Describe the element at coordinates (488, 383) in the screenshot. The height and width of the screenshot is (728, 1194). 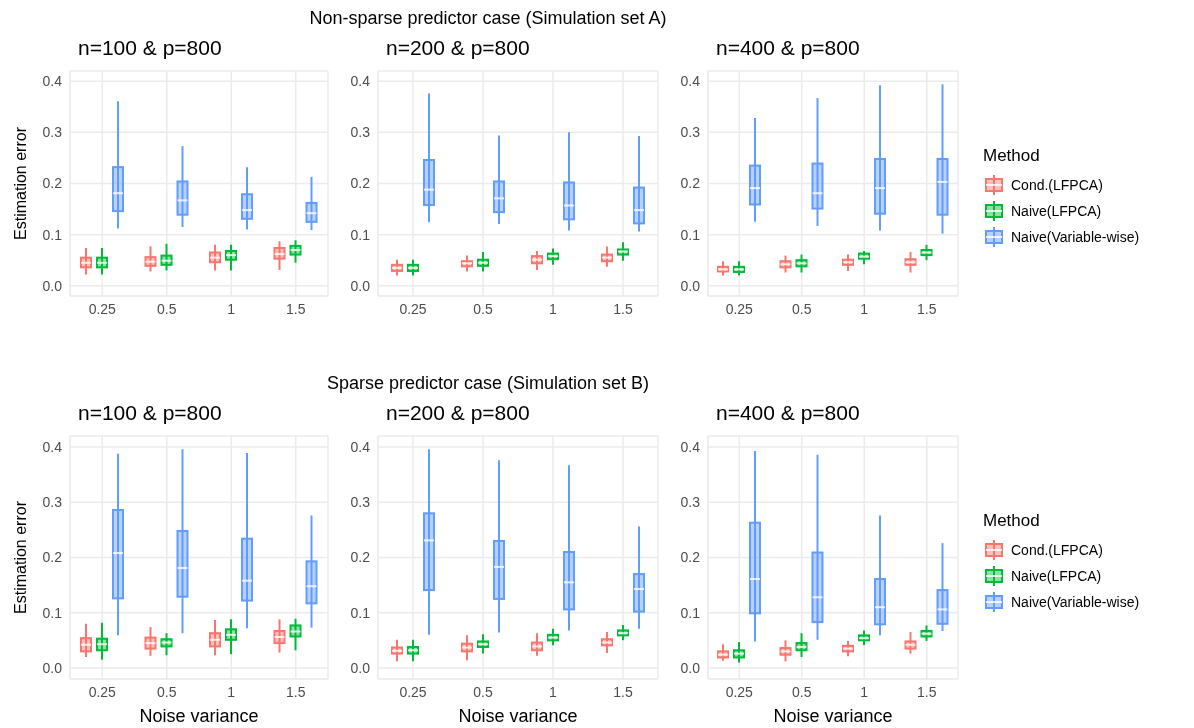
I see `chart-subtitle: Sparse predictor case (Simulation set B)` at that location.